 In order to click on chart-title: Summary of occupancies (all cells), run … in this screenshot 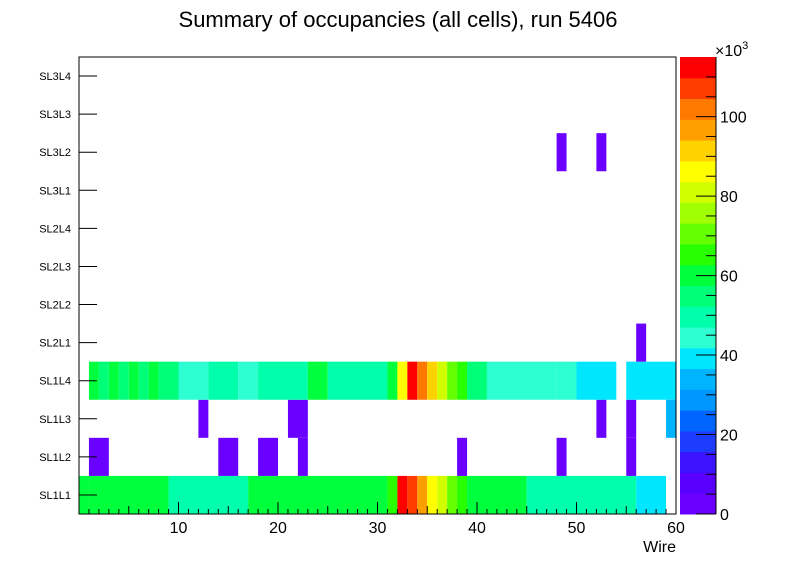, I will do `click(398, 19)`.